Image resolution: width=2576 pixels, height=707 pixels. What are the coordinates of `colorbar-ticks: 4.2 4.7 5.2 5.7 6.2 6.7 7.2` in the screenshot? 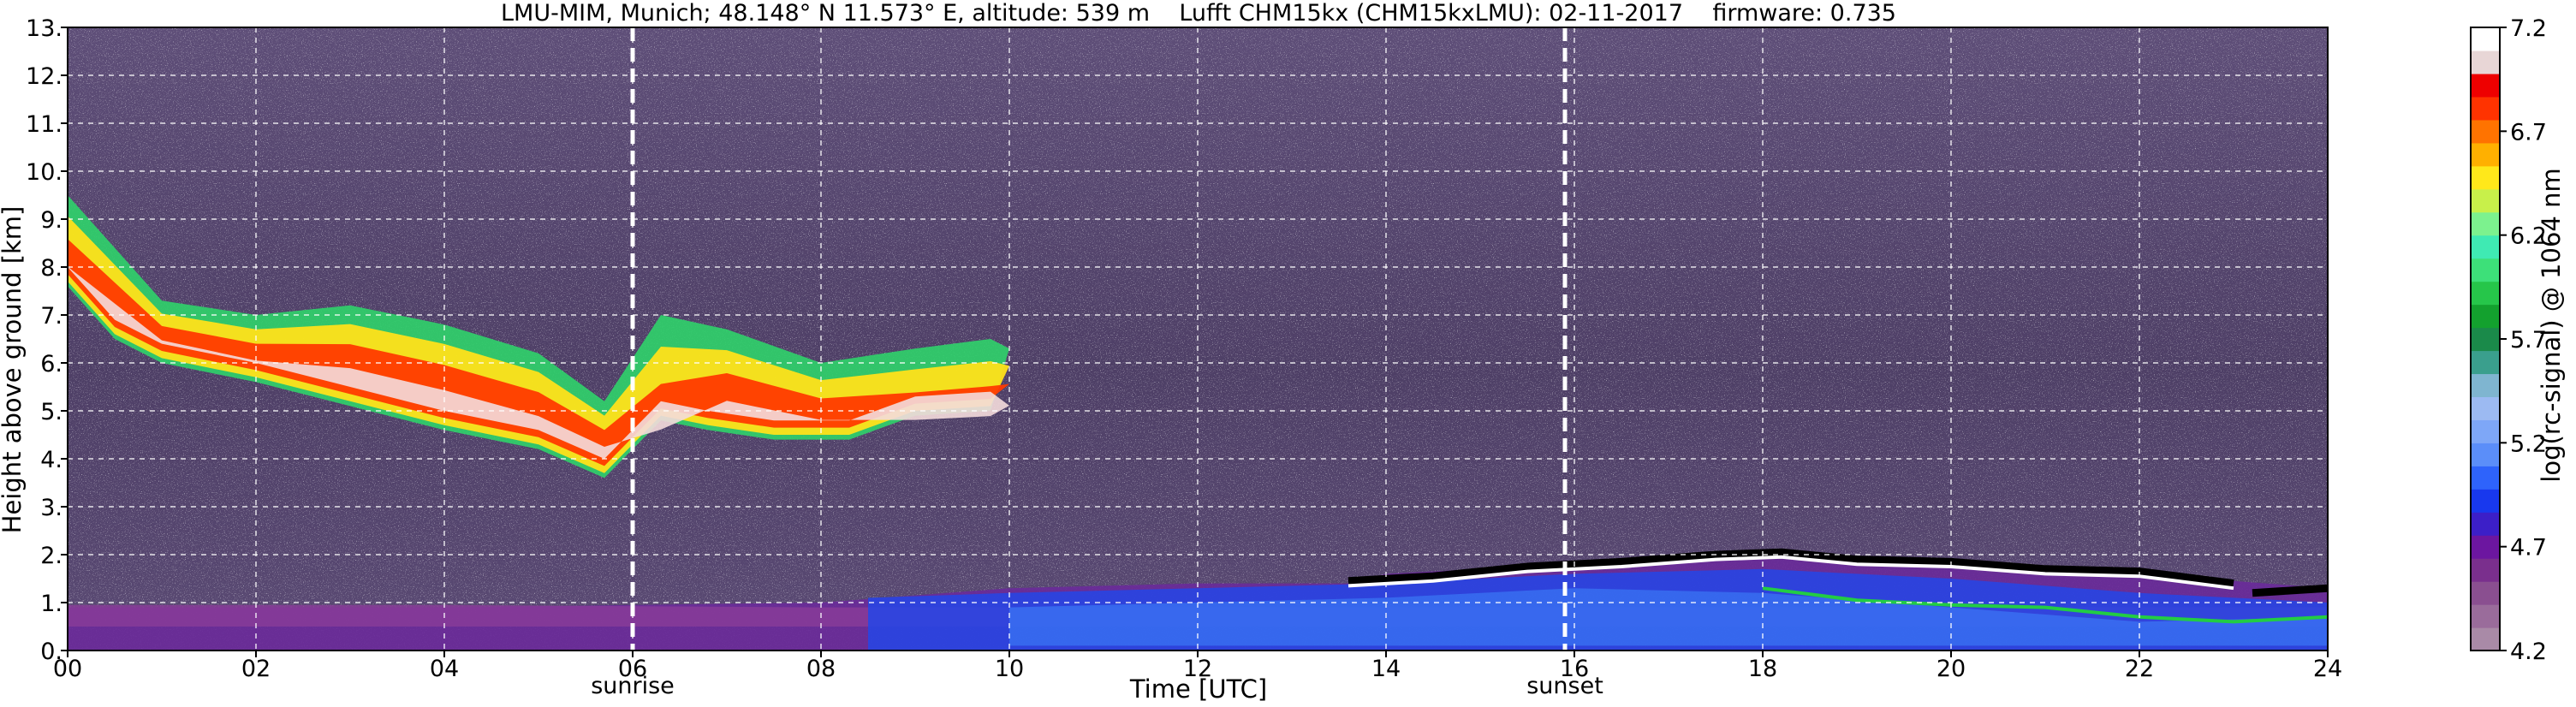 It's located at (2523, 340).